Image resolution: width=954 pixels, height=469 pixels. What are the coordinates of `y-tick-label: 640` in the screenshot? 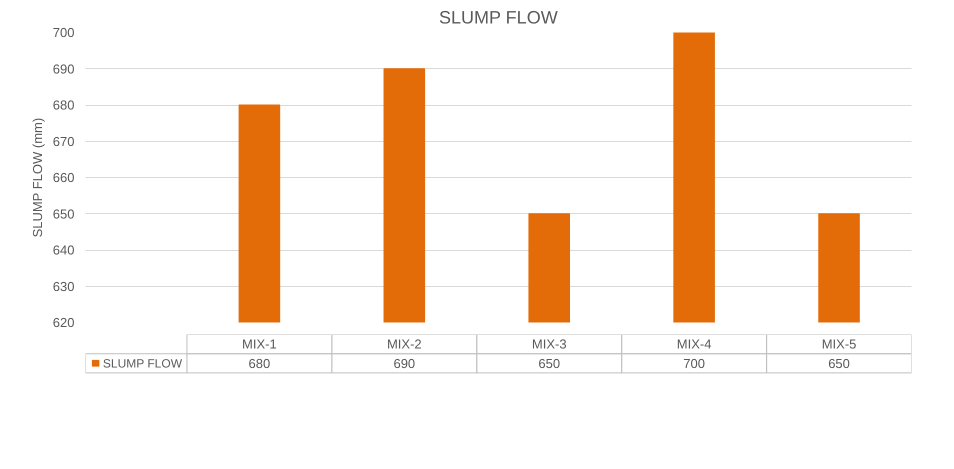 It's located at (63, 250).